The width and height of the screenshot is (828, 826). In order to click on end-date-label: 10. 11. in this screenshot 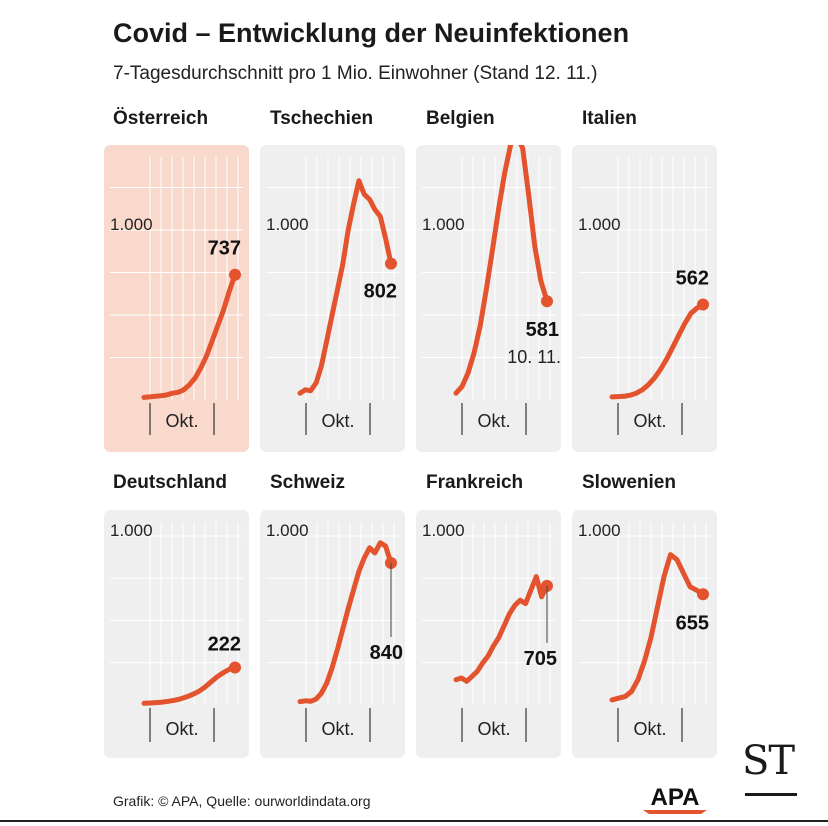, I will do `click(534, 357)`.